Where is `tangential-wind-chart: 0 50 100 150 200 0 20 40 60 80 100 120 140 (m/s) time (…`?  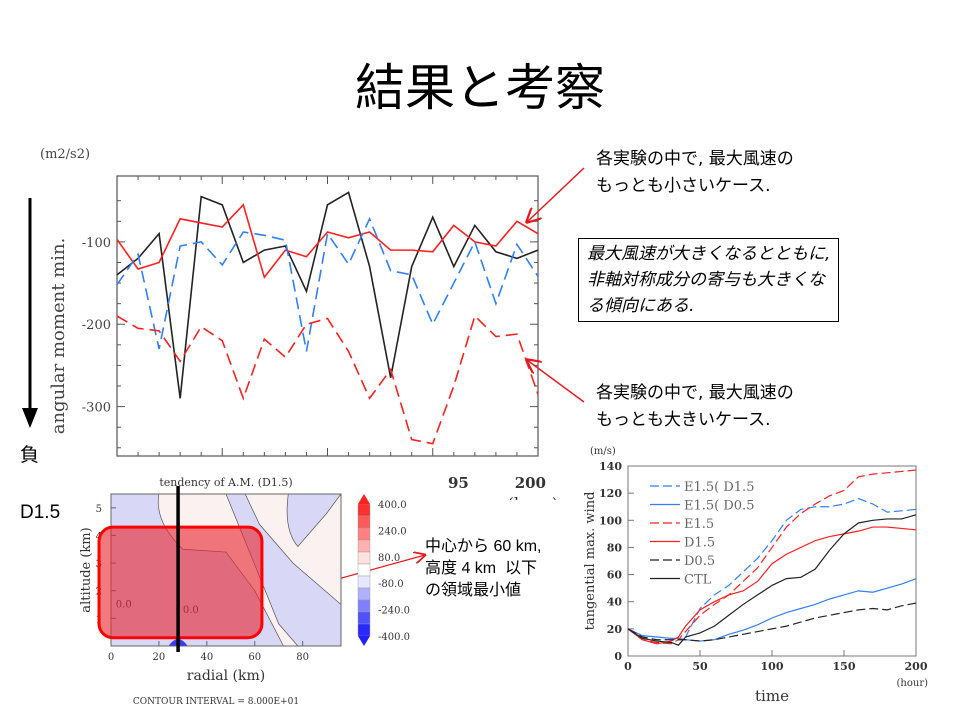
tangential-wind-chart: 0 50 100 150 200 0 20 40 60 80 100 120 140 (m/s) time (… is located at coordinates (756, 575).